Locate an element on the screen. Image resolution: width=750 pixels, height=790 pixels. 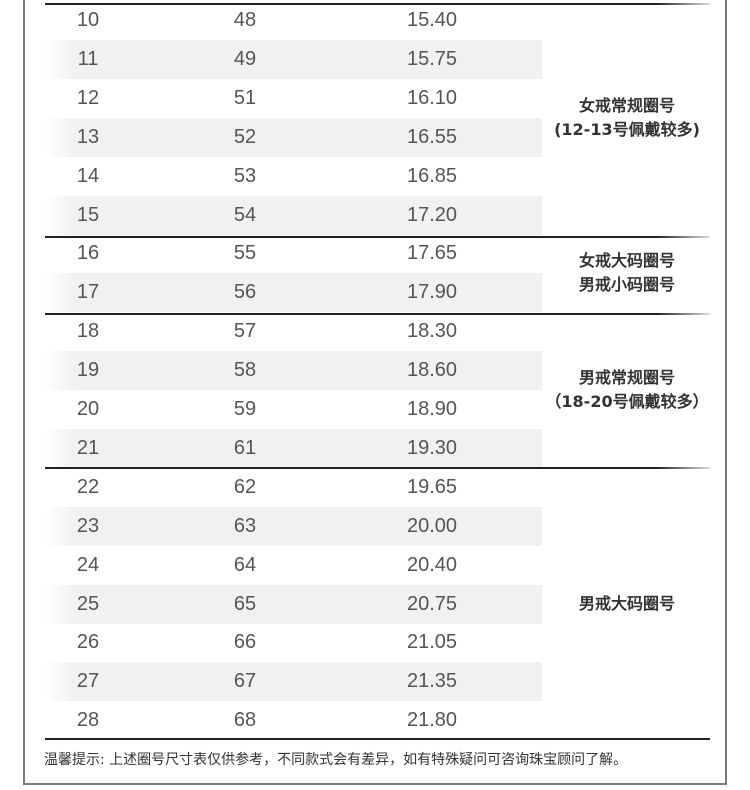
group-label: 女戒常规圈号 (12-13号佩戴较多) is located at coordinates (627, 117).